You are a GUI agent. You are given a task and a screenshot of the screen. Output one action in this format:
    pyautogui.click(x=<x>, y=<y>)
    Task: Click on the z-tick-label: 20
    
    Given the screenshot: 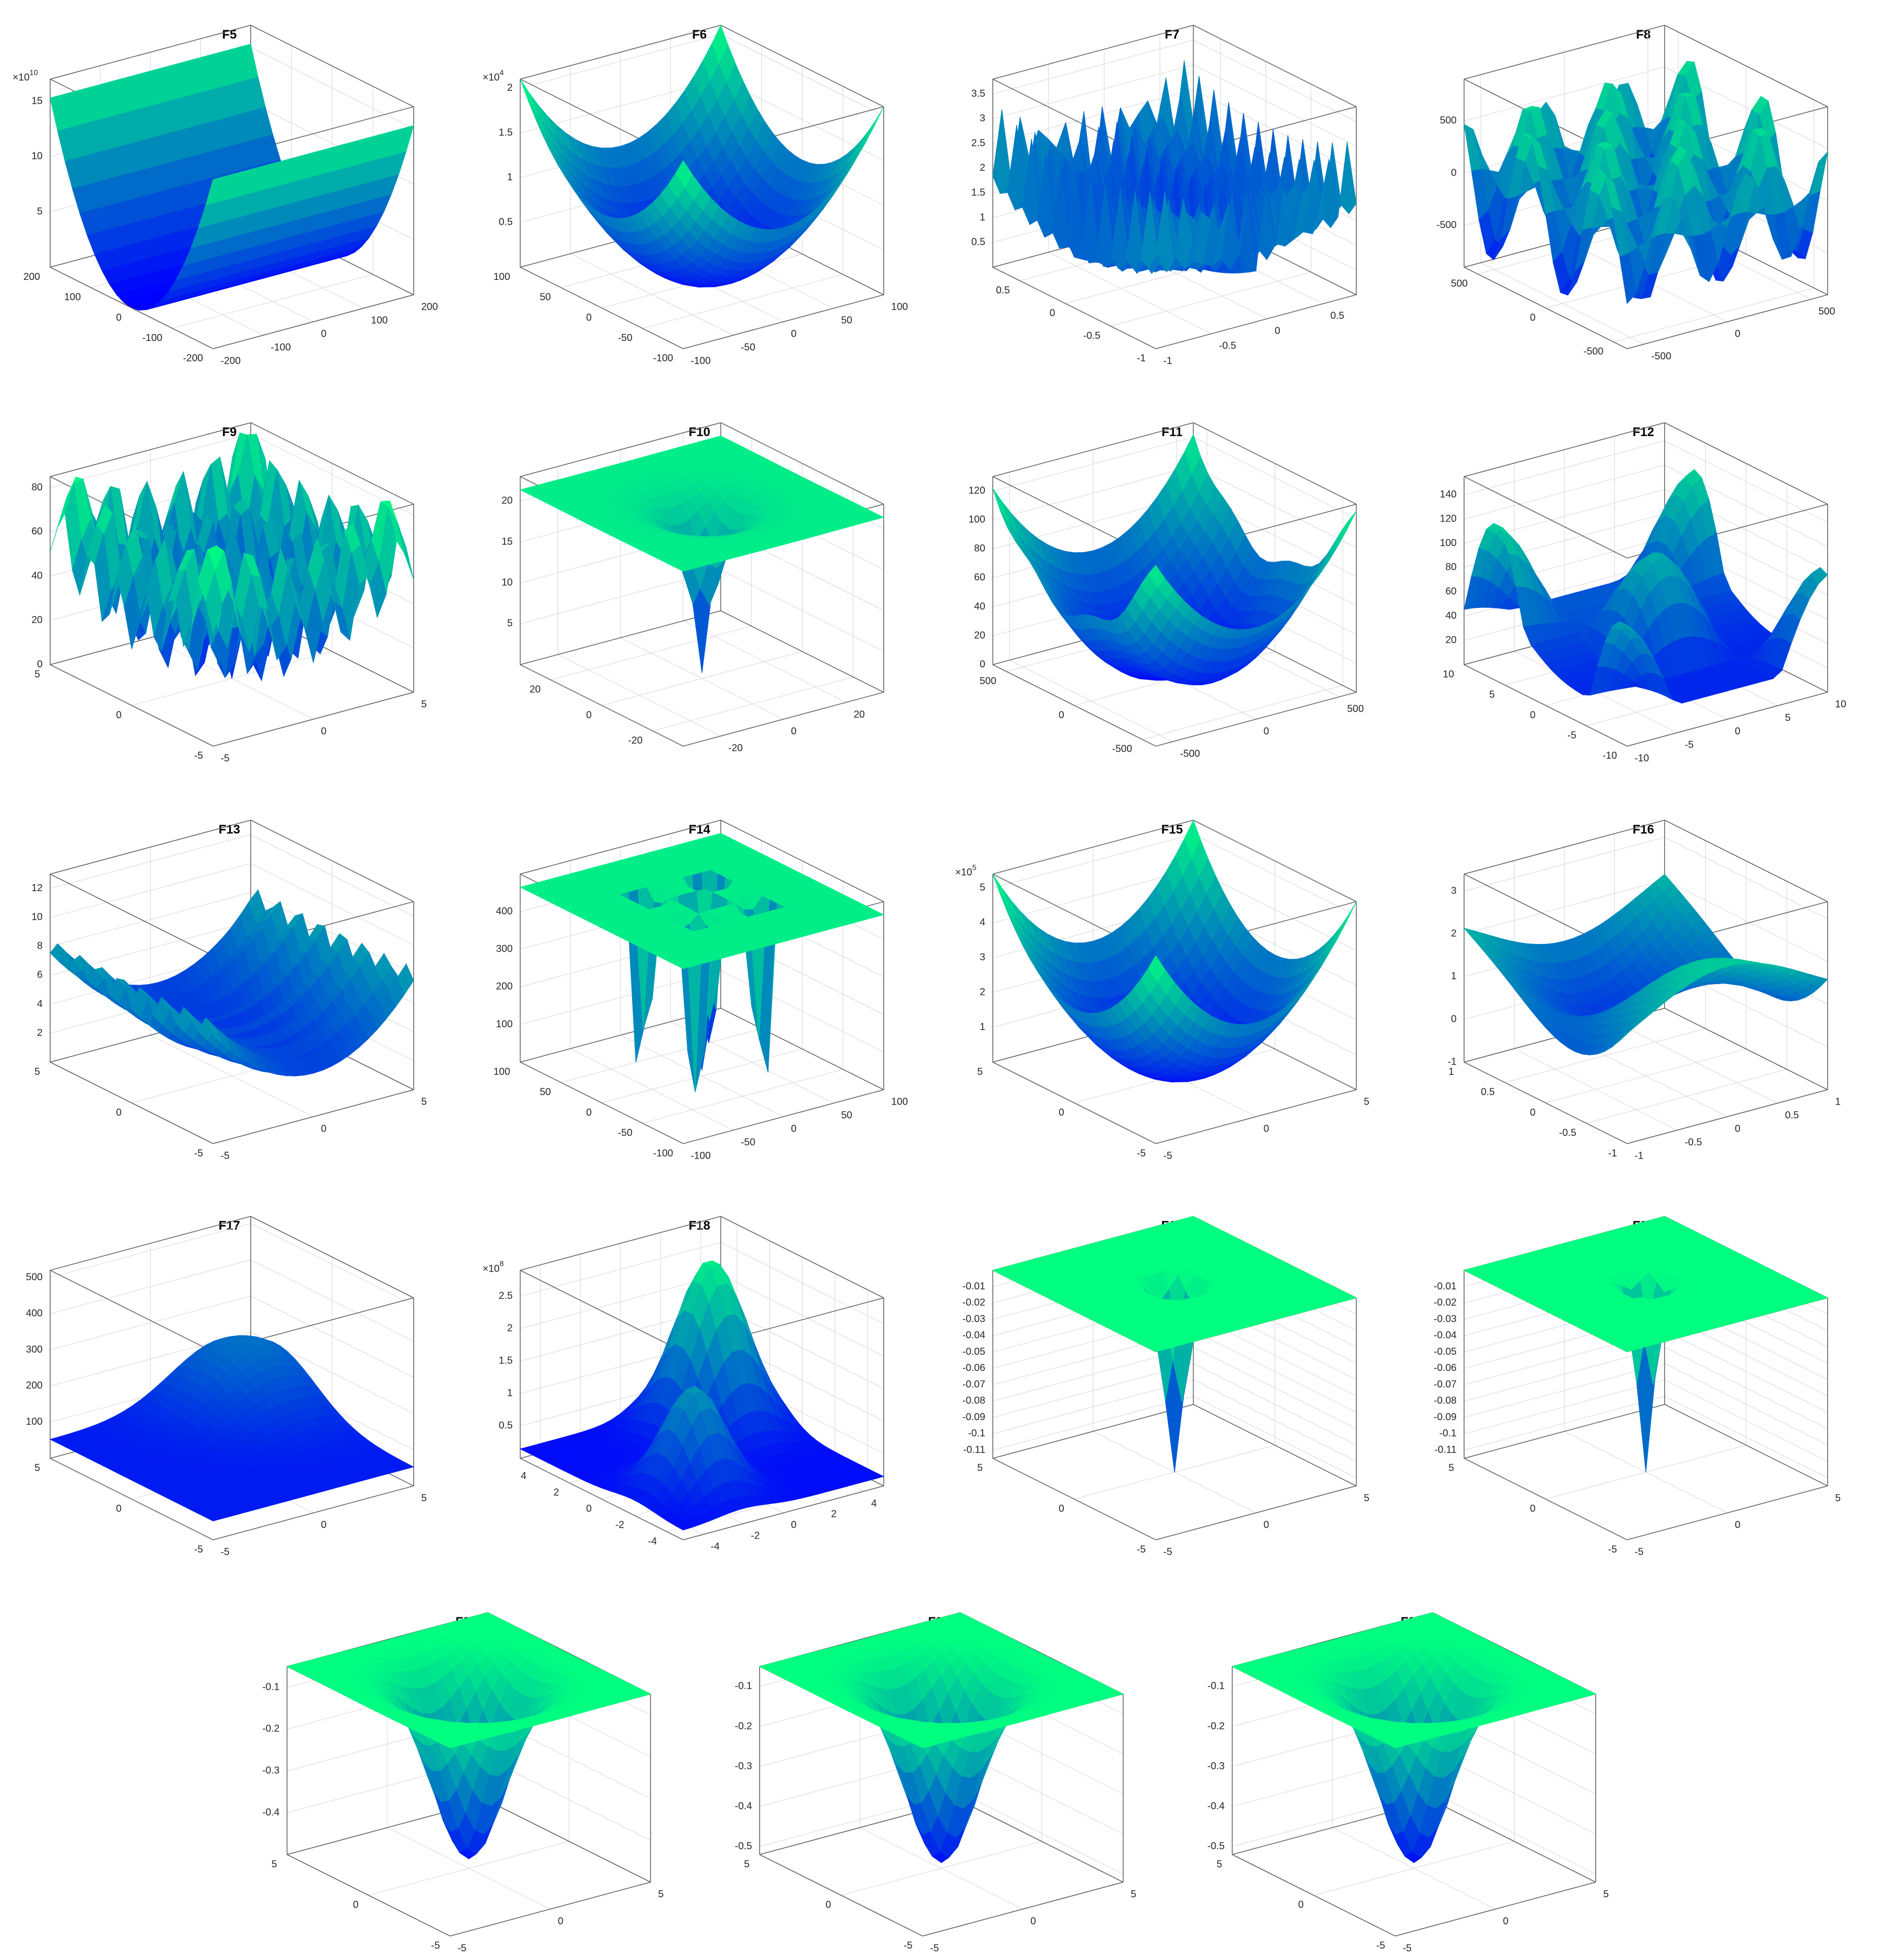 What is the action you would take?
    pyautogui.click(x=37, y=619)
    